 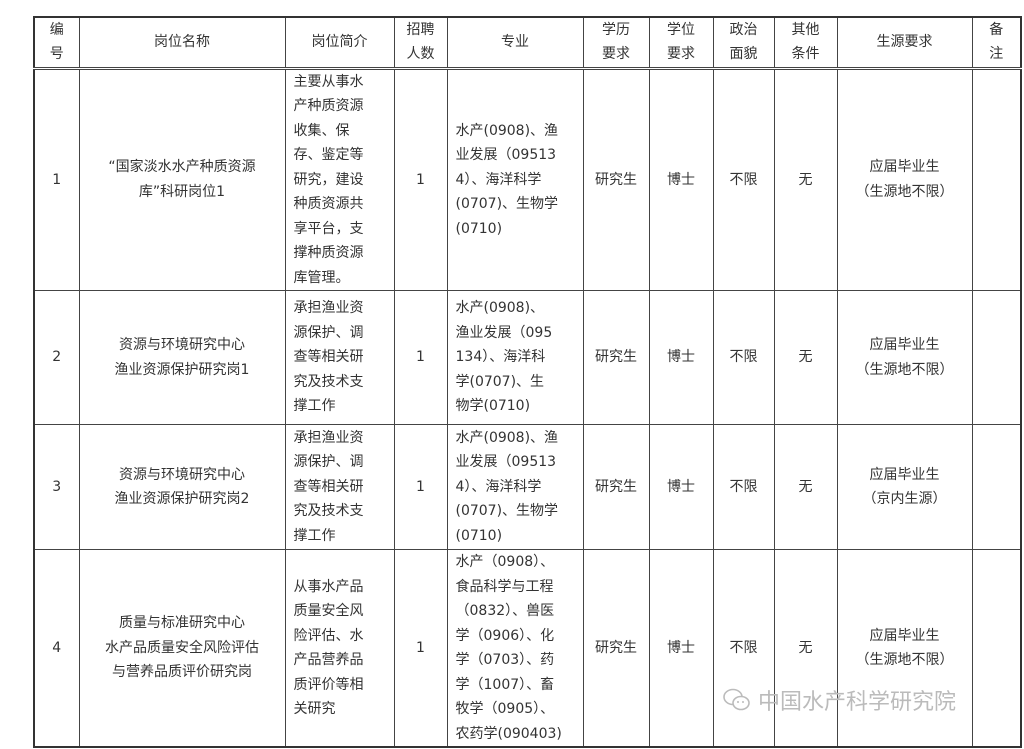 What do you see at coordinates (743, 43) in the screenshot?
I see `header-politics: 政治 面貌` at bounding box center [743, 43].